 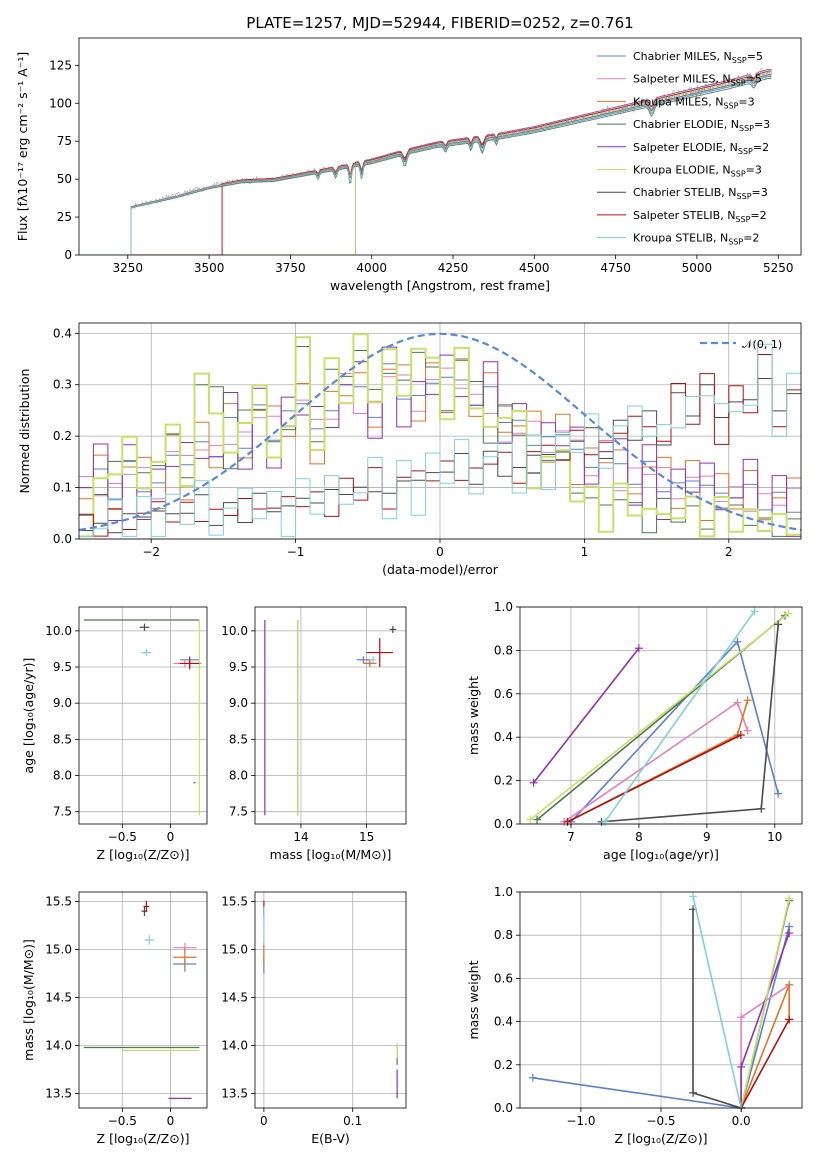 I want to click on x-axis-label: E(B-V), so click(x=330, y=1138).